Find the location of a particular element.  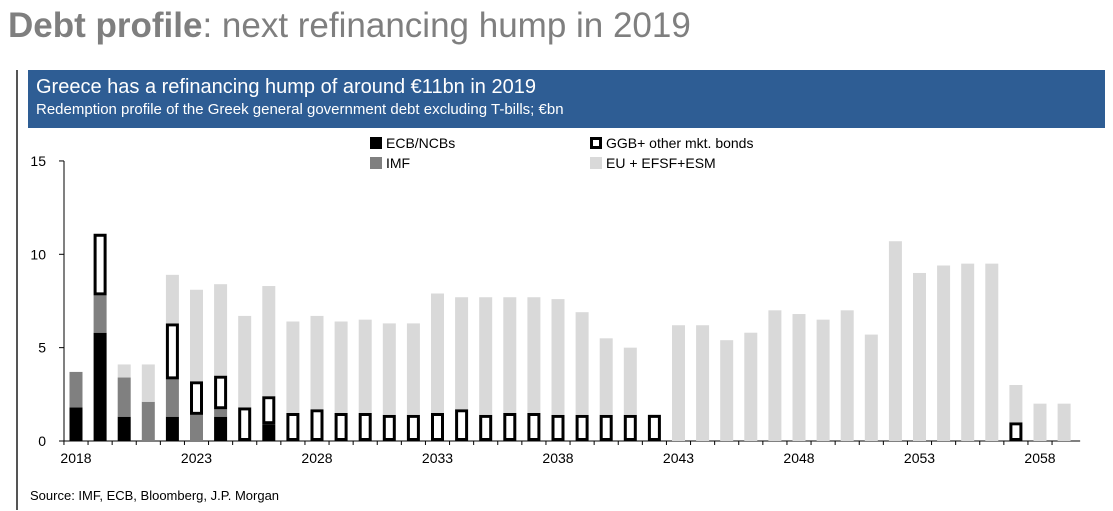

x-tick-label: 2053 is located at coordinates (919, 458).